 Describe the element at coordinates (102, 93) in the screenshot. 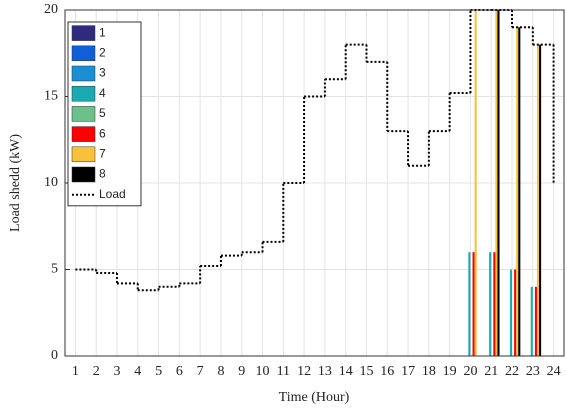

I see `legend-label: 4` at that location.